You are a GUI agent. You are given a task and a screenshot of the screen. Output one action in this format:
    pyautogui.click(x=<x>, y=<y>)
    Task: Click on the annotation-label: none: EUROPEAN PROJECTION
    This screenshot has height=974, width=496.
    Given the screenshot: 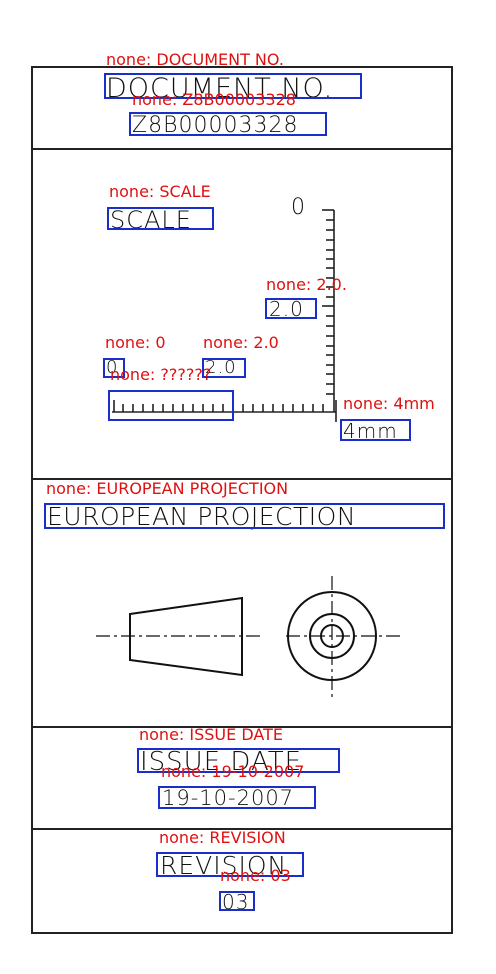 What is the action you would take?
    pyautogui.click(x=167, y=488)
    